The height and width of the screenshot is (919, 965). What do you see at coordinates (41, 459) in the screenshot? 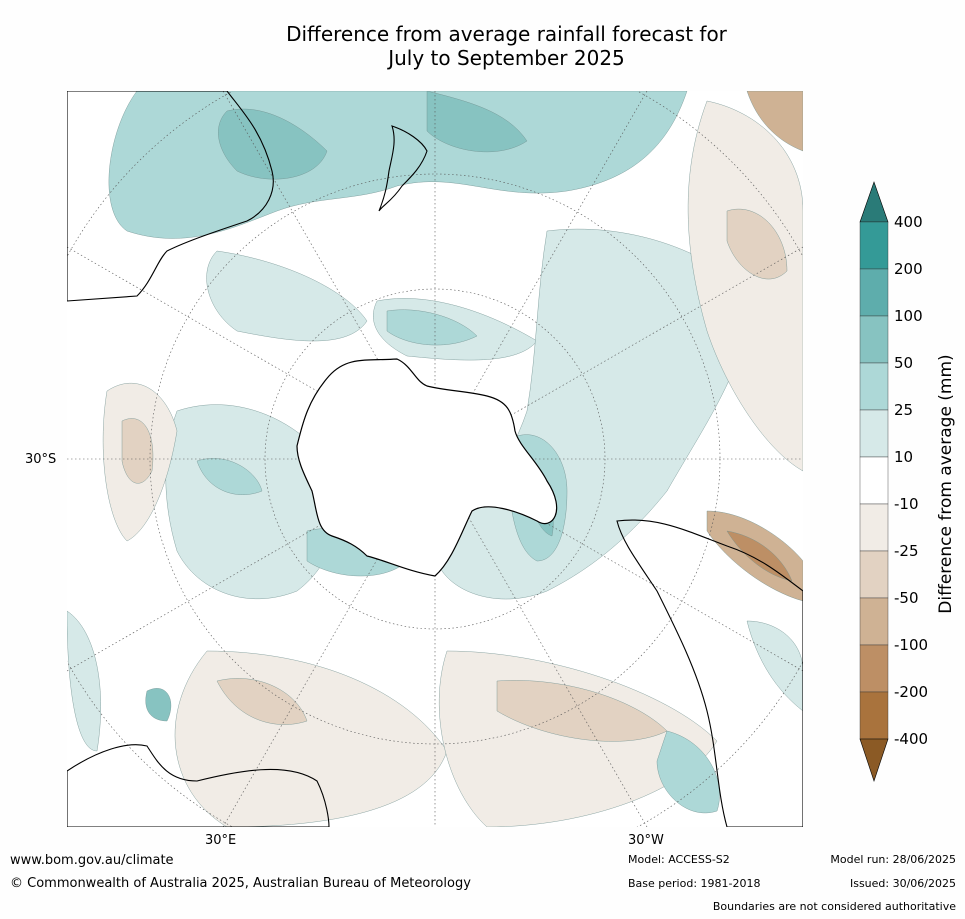
I see `latitude-label-30s: 30°S` at bounding box center [41, 459].